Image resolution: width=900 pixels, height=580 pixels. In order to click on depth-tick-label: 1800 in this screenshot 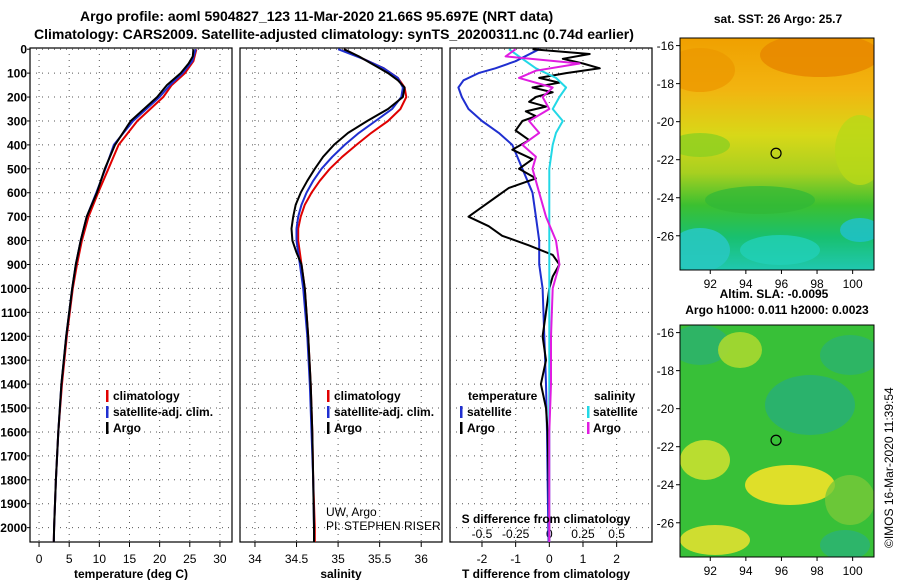, I will do `click(13, 480)`.